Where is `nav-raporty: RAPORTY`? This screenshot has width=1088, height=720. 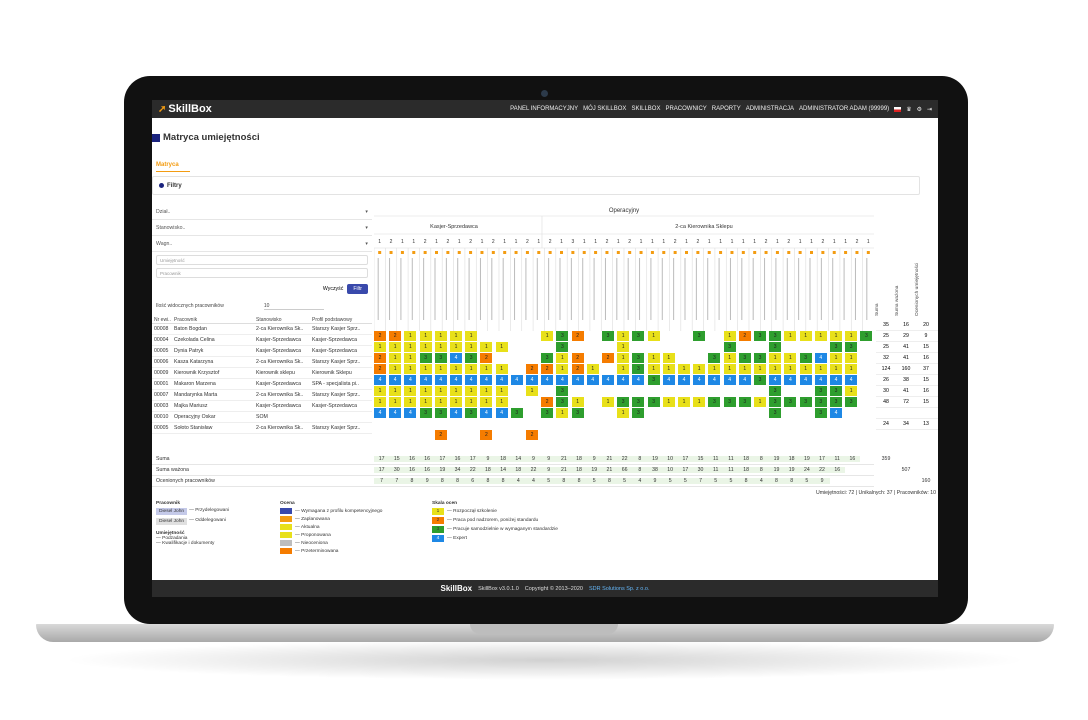
nav-raporty: RAPORTY is located at coordinates (726, 109).